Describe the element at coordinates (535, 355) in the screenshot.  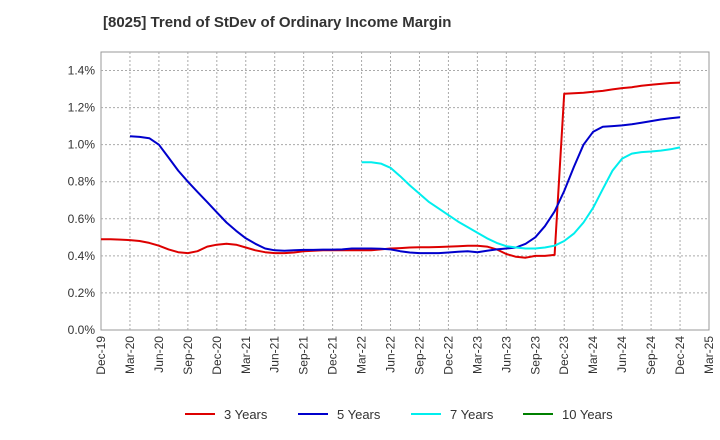
I see `x-tick-label: Sep-23` at that location.